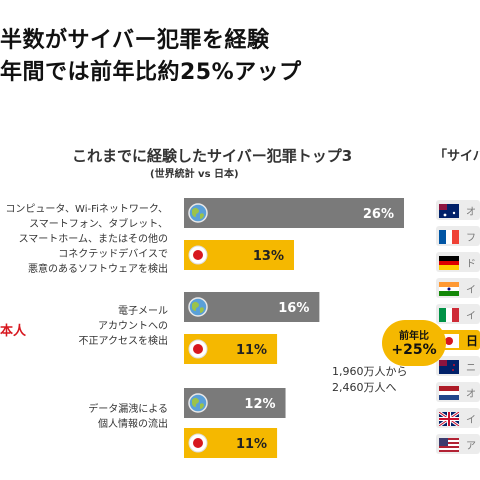 This screenshot has width=480, height=480. What do you see at coordinates (414, 343) in the screenshot?
I see `yoy-badge: 前年比 +25%` at bounding box center [414, 343].